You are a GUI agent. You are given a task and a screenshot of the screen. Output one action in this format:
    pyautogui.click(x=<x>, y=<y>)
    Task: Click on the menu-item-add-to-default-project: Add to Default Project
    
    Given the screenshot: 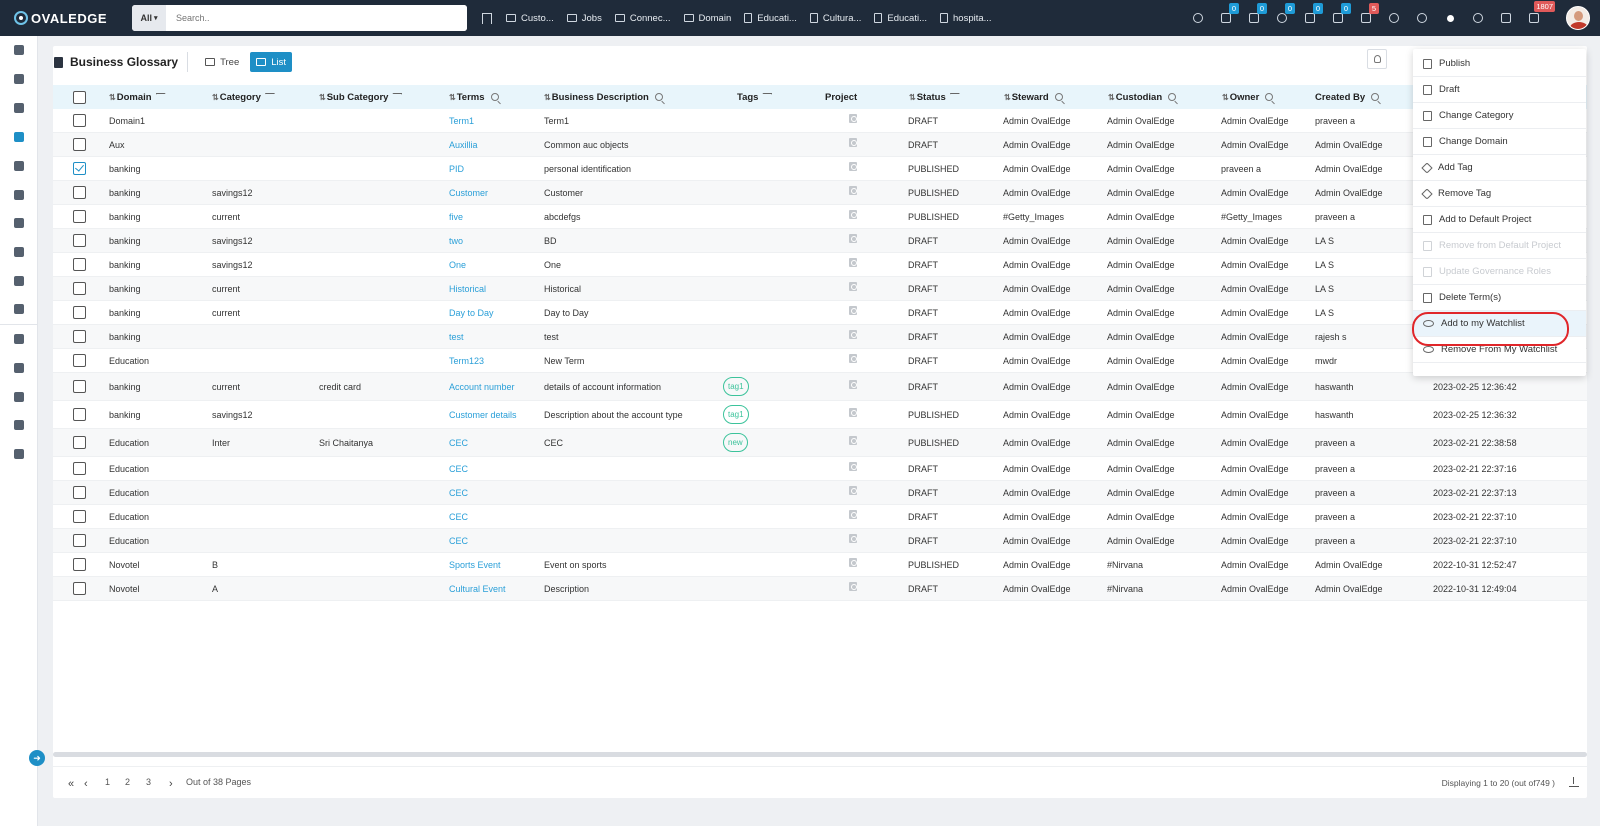 What is the action you would take?
    pyautogui.click(x=1499, y=220)
    